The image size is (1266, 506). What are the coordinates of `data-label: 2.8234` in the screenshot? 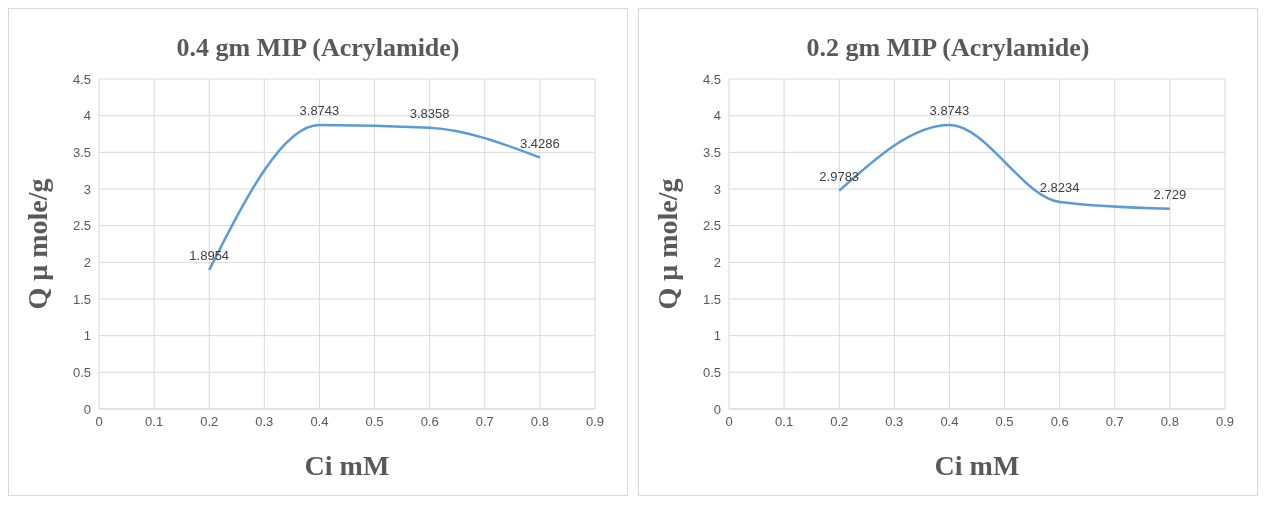 It's located at (1059, 187).